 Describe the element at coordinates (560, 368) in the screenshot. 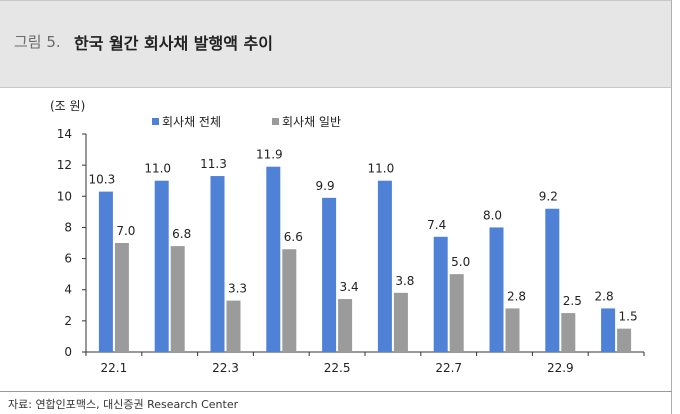

I see `x-tick-label: 22.9` at that location.